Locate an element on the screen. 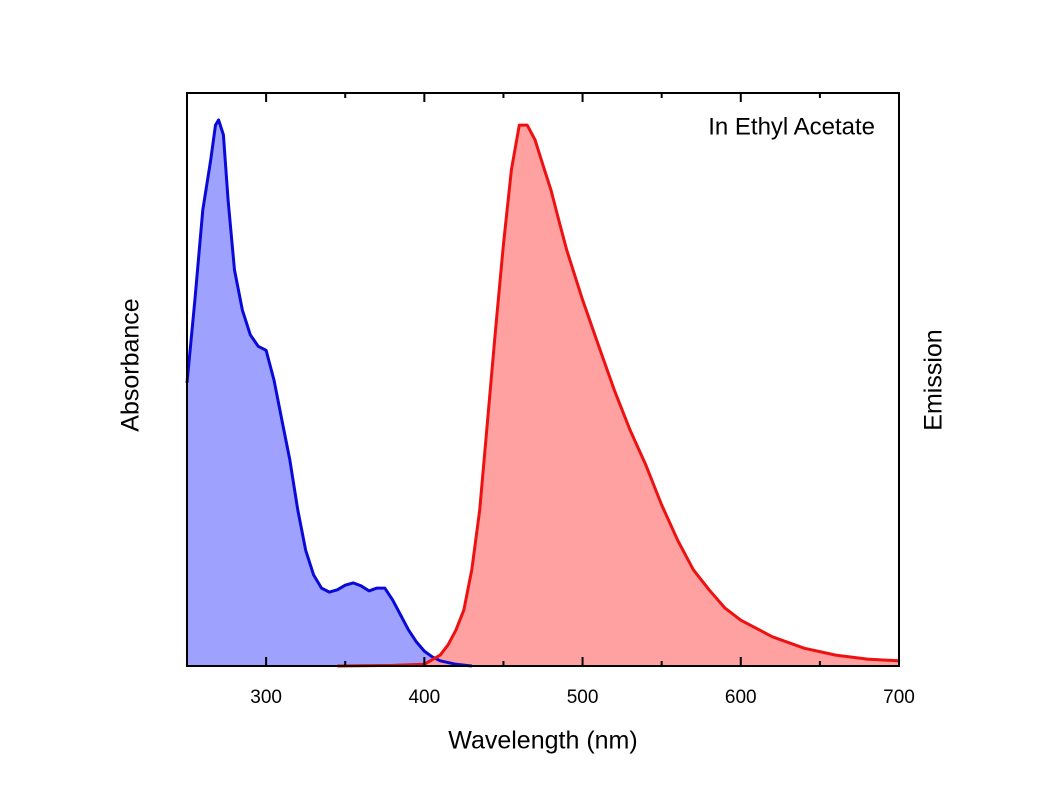 This screenshot has height=800, width=1045. x-tick-label: 600 is located at coordinates (741, 697).